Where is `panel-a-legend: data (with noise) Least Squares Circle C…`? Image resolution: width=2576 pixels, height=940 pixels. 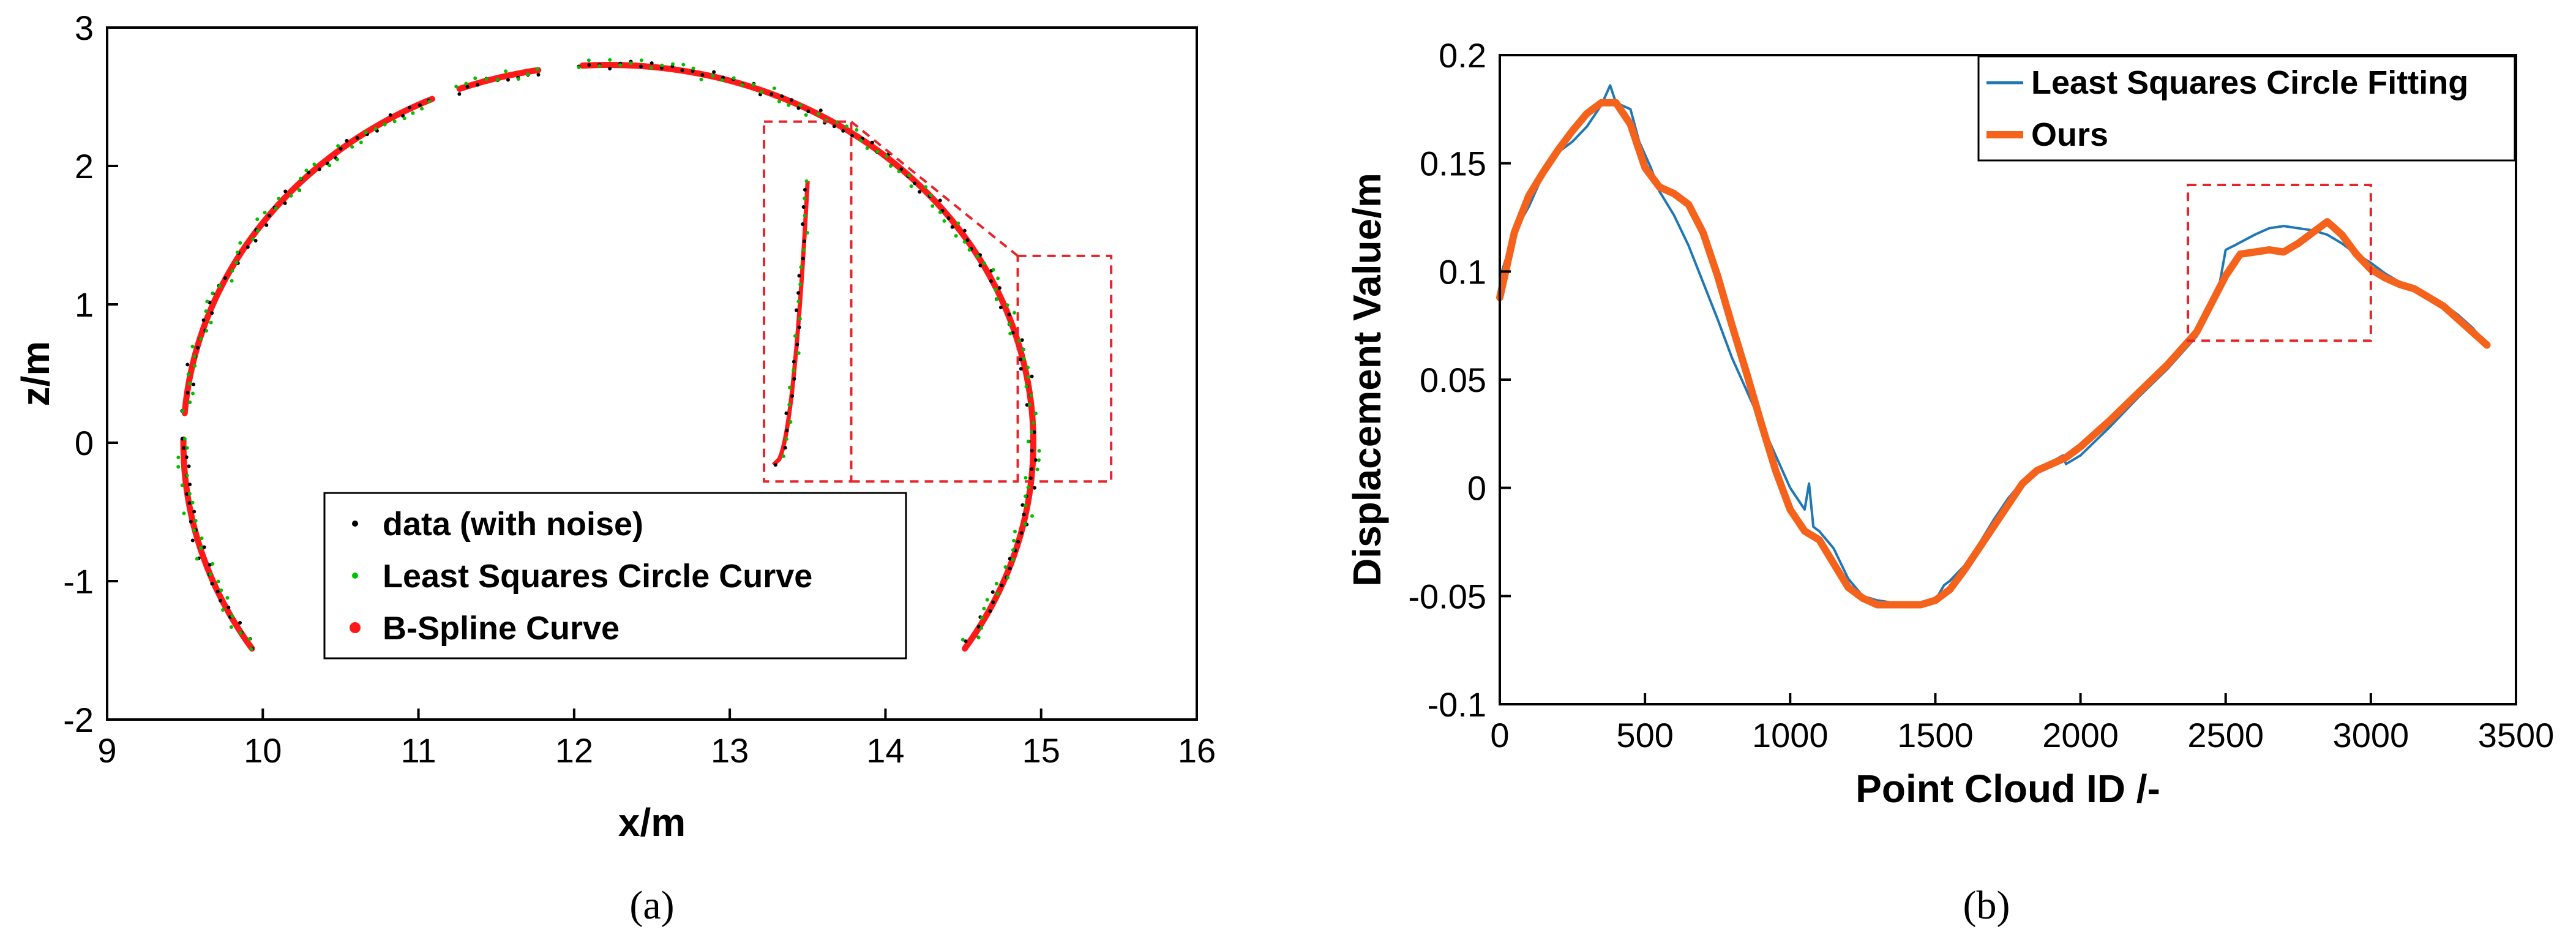 panel-a-legend: data (with noise) Least Squares Circle C… is located at coordinates (615, 576).